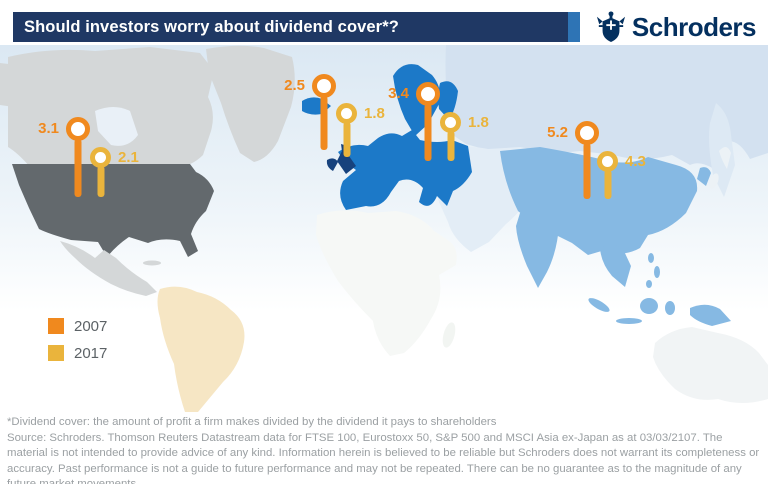 This screenshot has height=484, width=768. Describe the element at coordinates (91, 326) in the screenshot. I see `legend-label: 2007` at that location.